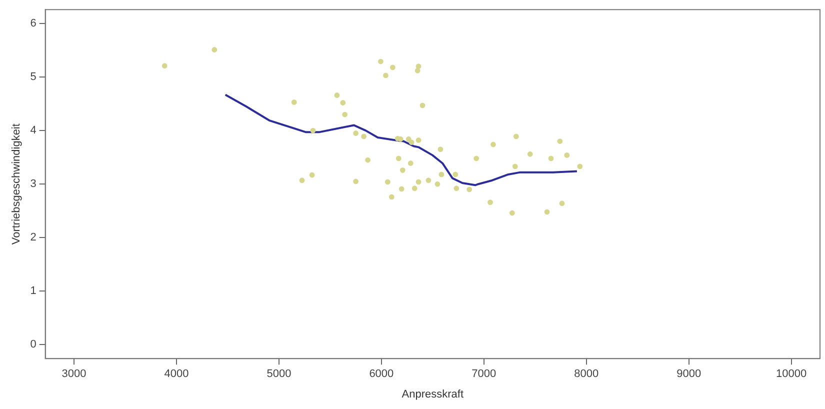 The image size is (825, 409). Describe the element at coordinates (33, 238) in the screenshot. I see `y-tick-label: 2` at that location.